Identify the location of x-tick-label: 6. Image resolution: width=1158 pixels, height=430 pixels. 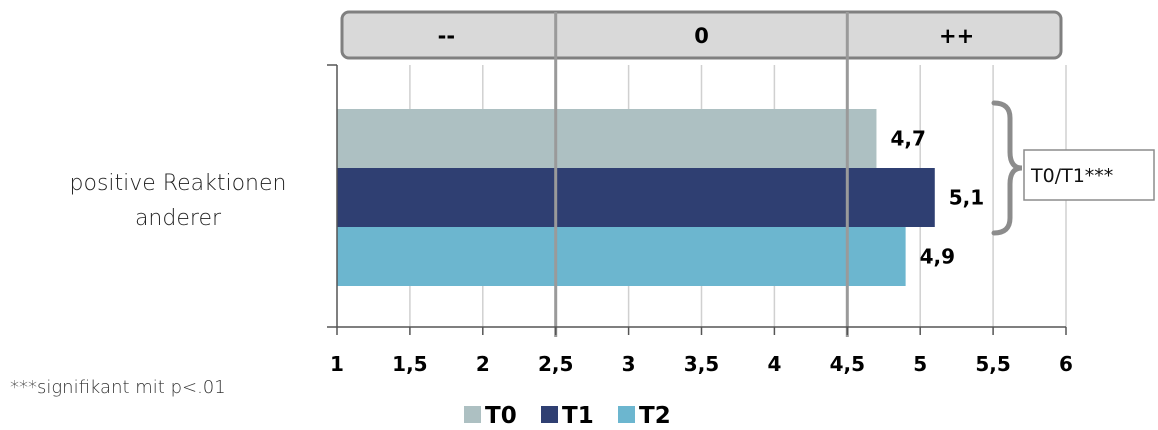
(1066, 364).